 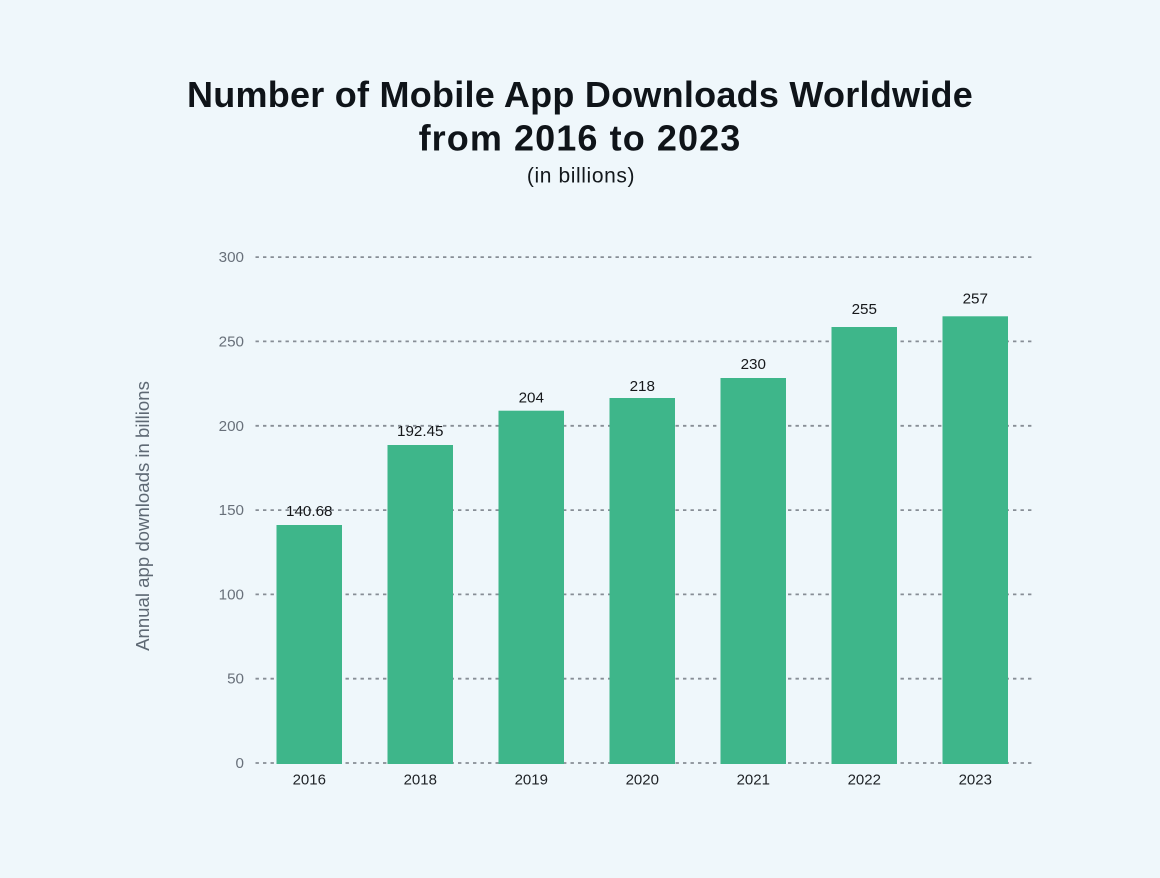 What do you see at coordinates (240, 763) in the screenshot?
I see `svg-text: 0` at bounding box center [240, 763].